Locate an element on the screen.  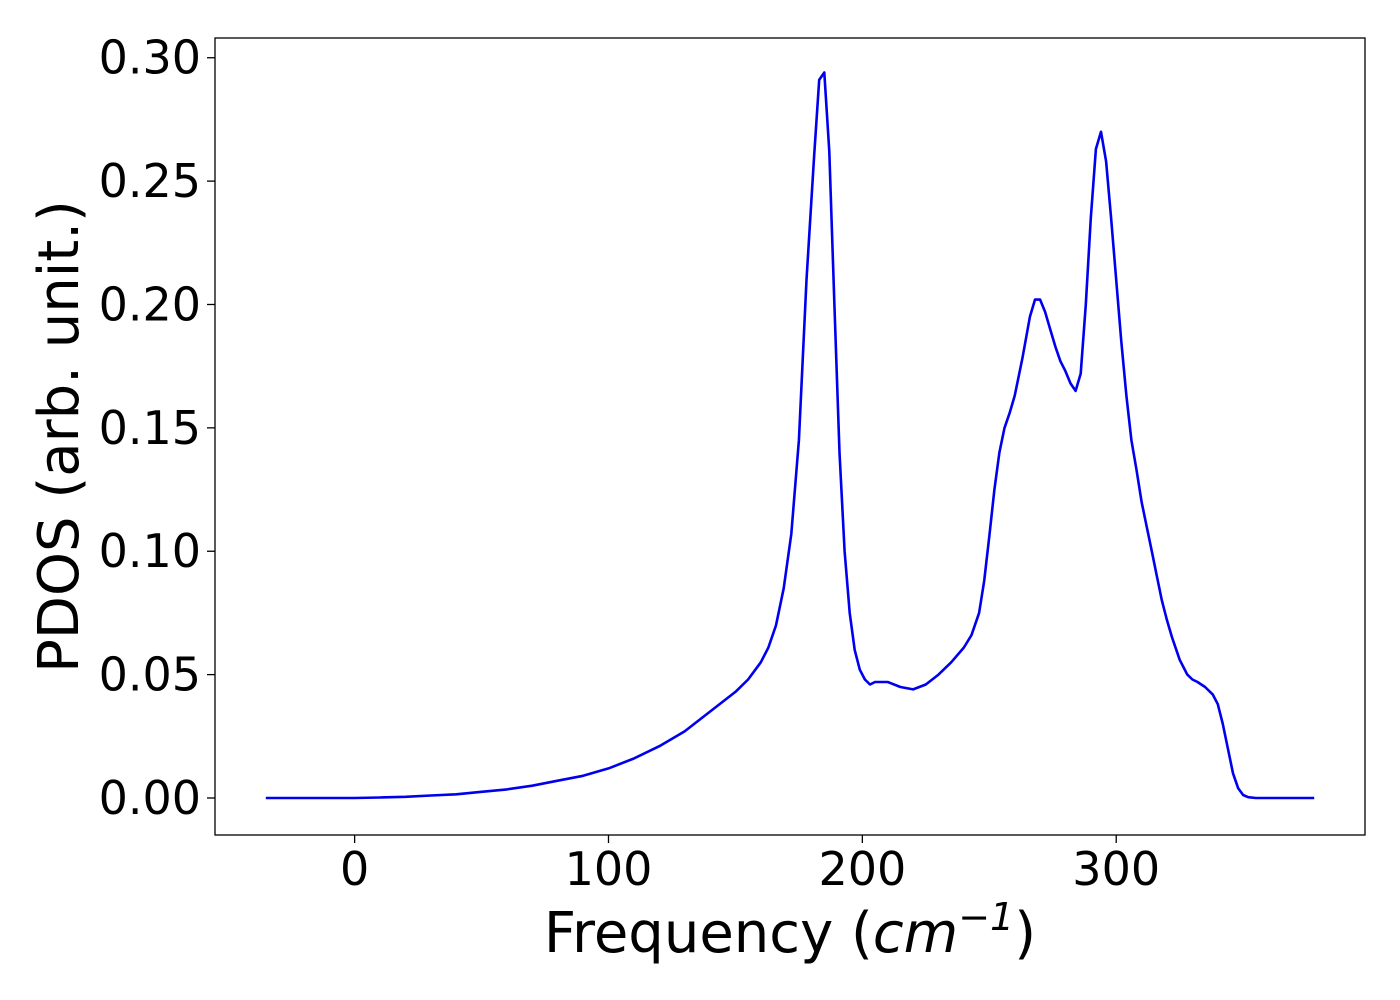
x-axis-label-unit: cm is located at coordinates (915, 933).